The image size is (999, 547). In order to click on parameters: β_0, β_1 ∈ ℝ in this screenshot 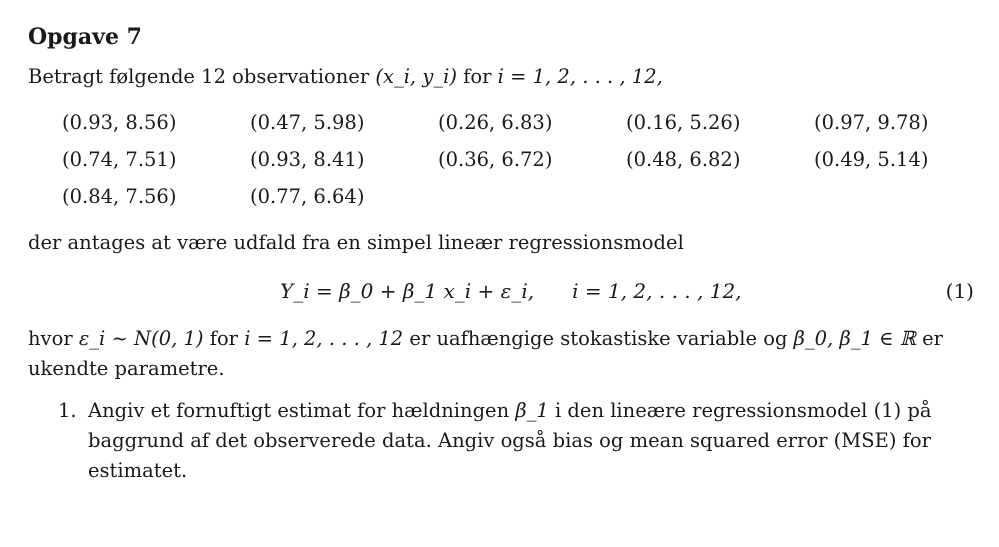, I will do `click(854, 338)`.